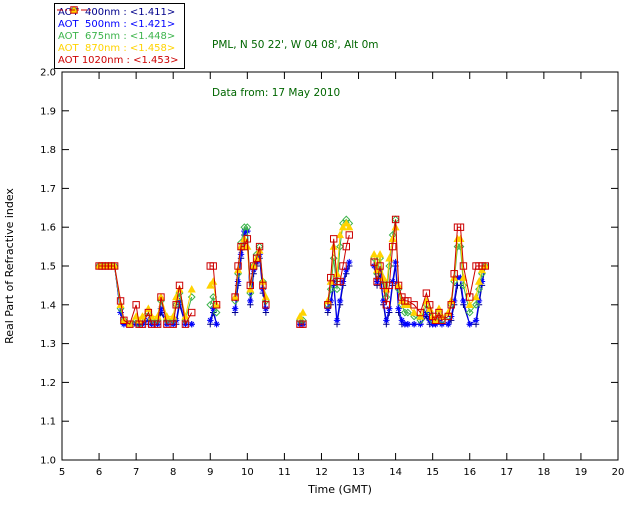  What do you see at coordinates (173, 472) in the screenshot?
I see `x-tick-label: 8` at bounding box center [173, 472].